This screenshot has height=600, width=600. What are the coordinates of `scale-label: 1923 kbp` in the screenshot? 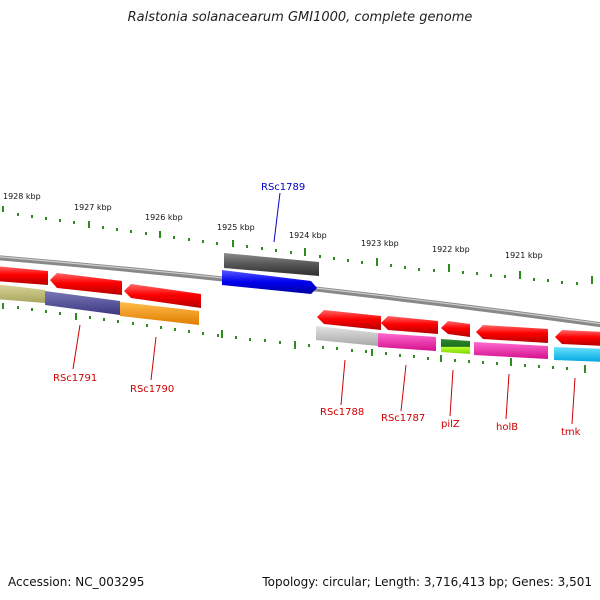 It's located at (380, 243).